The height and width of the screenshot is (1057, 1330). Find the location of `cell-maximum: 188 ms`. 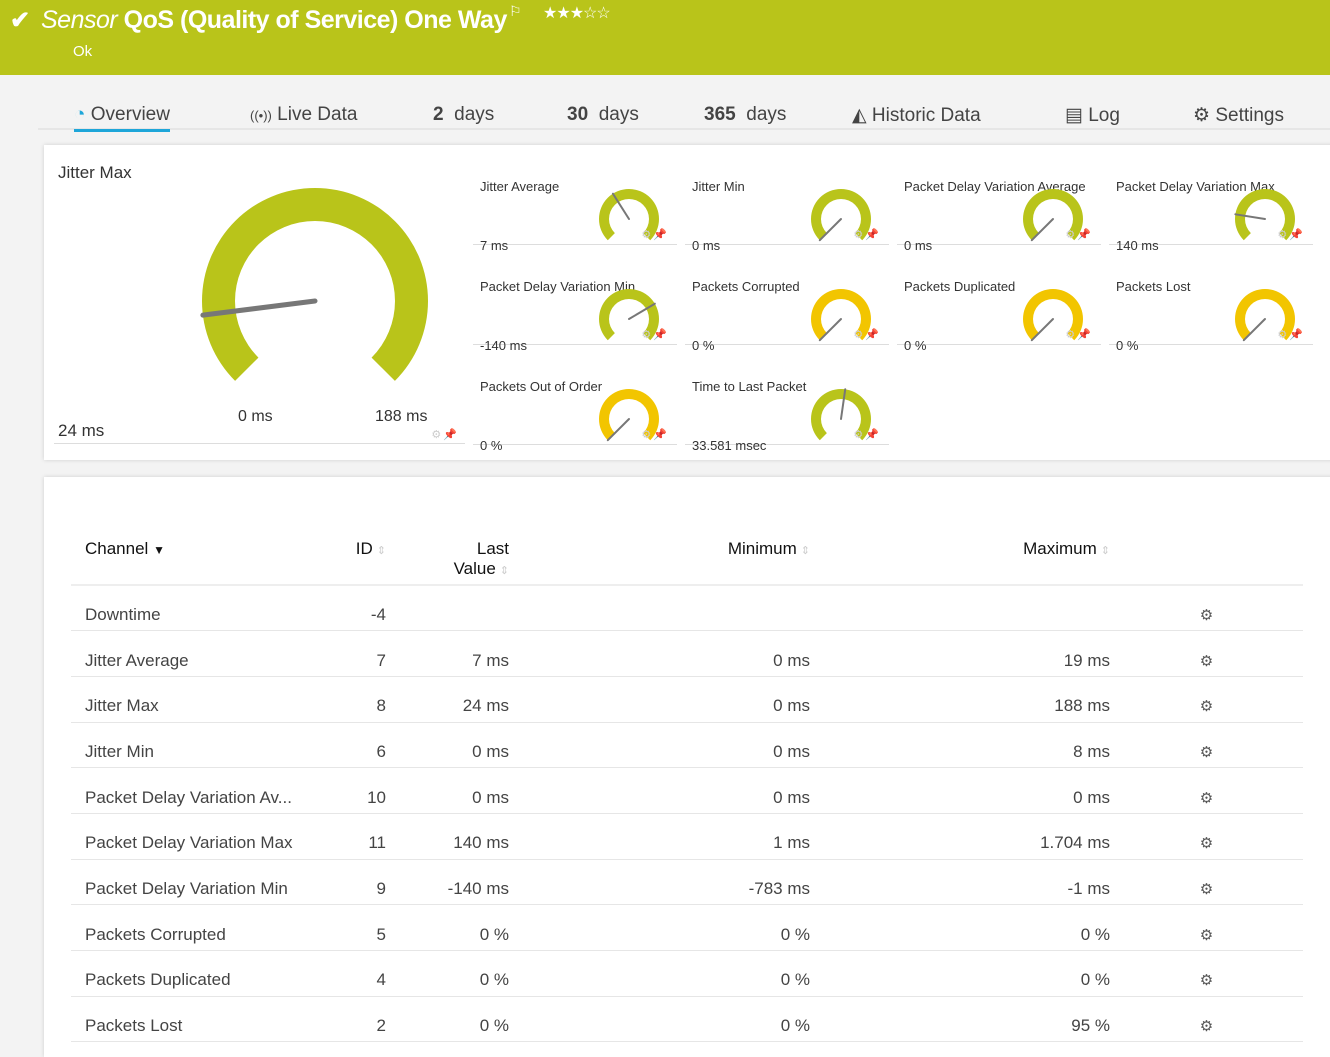

cell-maximum: 188 ms is located at coordinates (960, 699).